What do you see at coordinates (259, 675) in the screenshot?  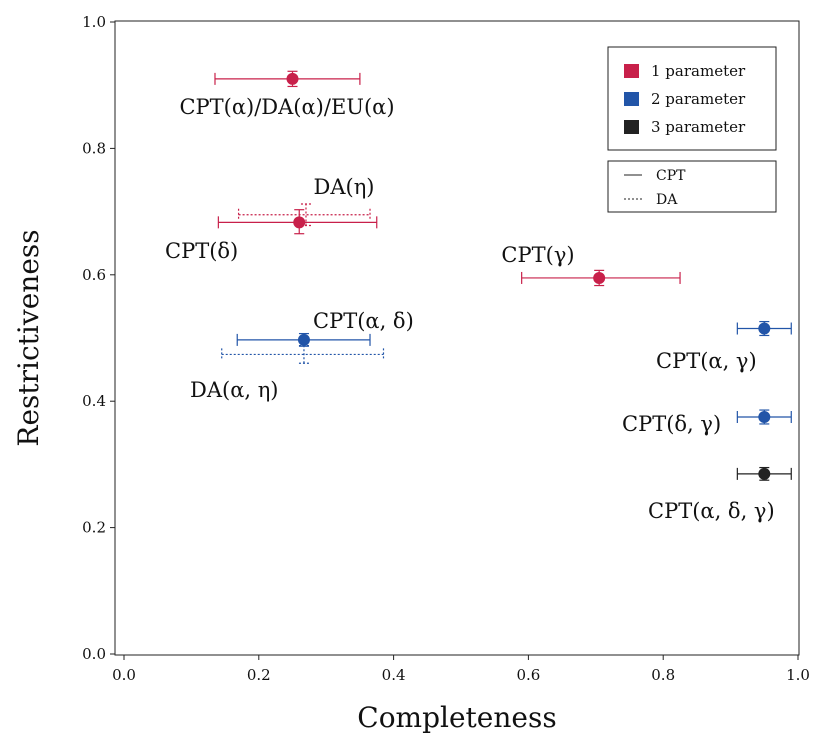 I see `x-tick-label: 0.2` at bounding box center [259, 675].